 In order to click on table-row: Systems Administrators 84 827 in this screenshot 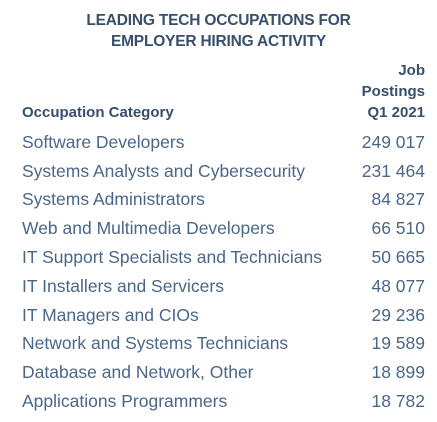, I will do `click(223, 200)`.